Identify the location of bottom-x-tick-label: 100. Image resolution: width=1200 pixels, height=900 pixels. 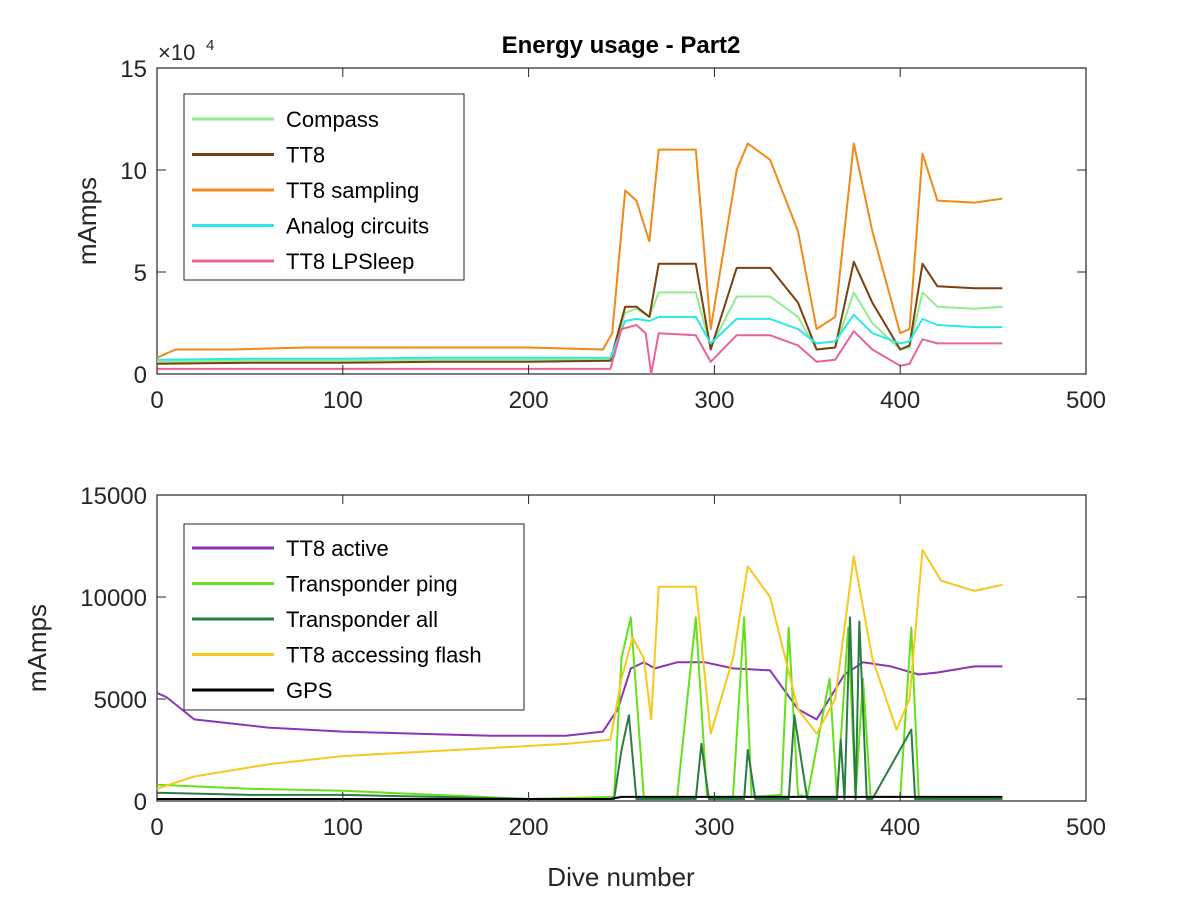
(343, 827).